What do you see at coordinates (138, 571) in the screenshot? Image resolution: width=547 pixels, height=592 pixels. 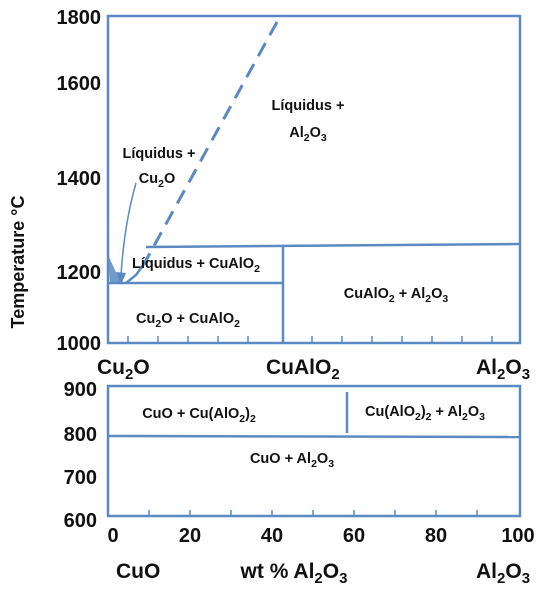 I see `x-label-cuo: CuO` at bounding box center [138, 571].